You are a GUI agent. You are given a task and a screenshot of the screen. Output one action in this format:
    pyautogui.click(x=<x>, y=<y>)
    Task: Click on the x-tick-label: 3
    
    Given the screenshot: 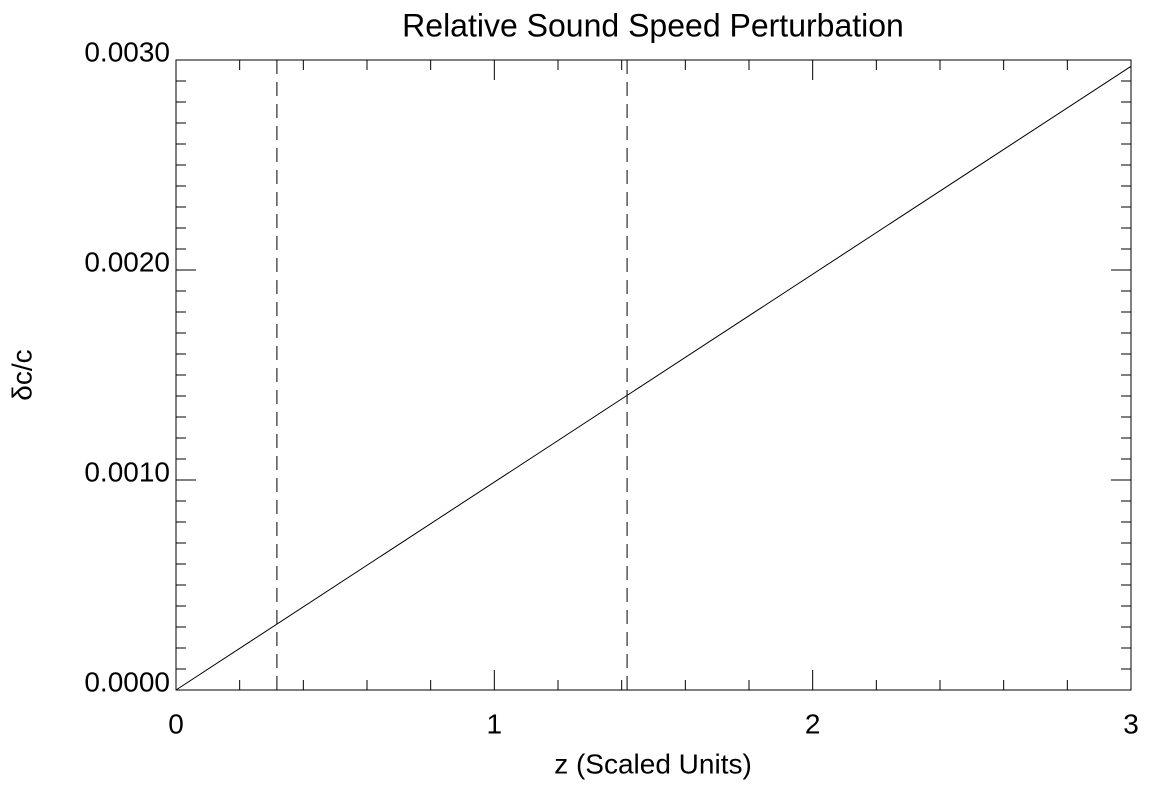 What is the action you would take?
    pyautogui.click(x=1131, y=723)
    